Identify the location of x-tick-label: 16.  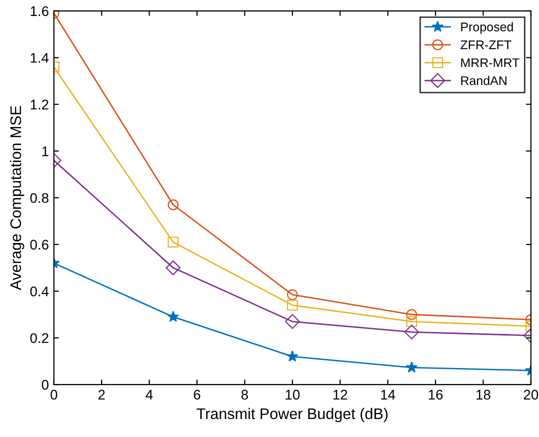
(435, 395).